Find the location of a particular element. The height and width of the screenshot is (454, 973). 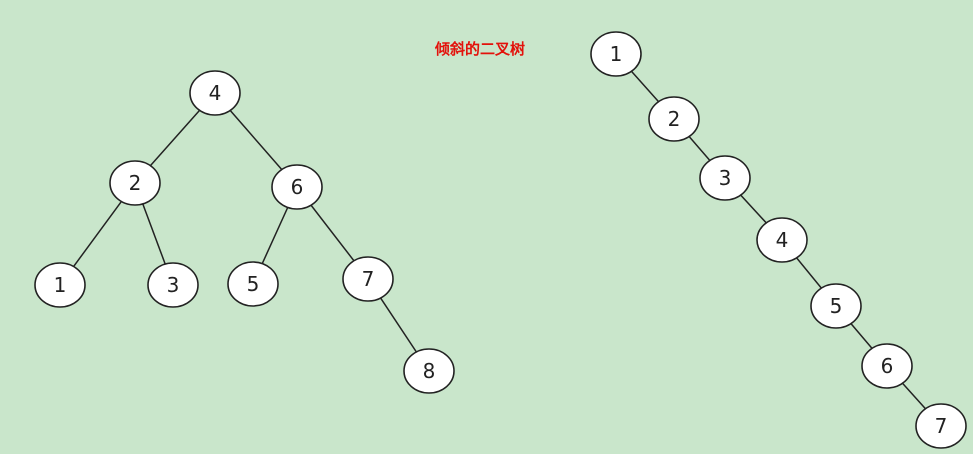

balanced-tree-node-7: 7 is located at coordinates (368, 279).